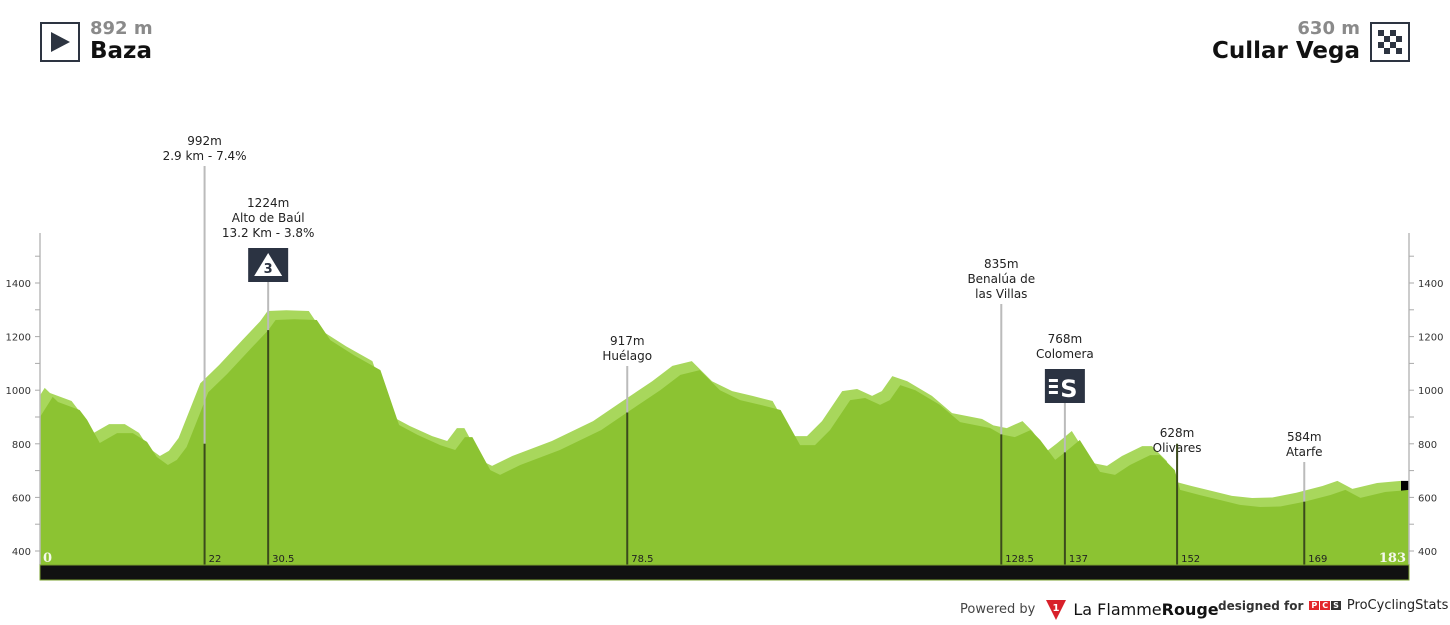 The height and width of the screenshot is (625, 1450). Describe the element at coordinates (21, 498) in the screenshot. I see `y-tick-label-left: 600` at that location.